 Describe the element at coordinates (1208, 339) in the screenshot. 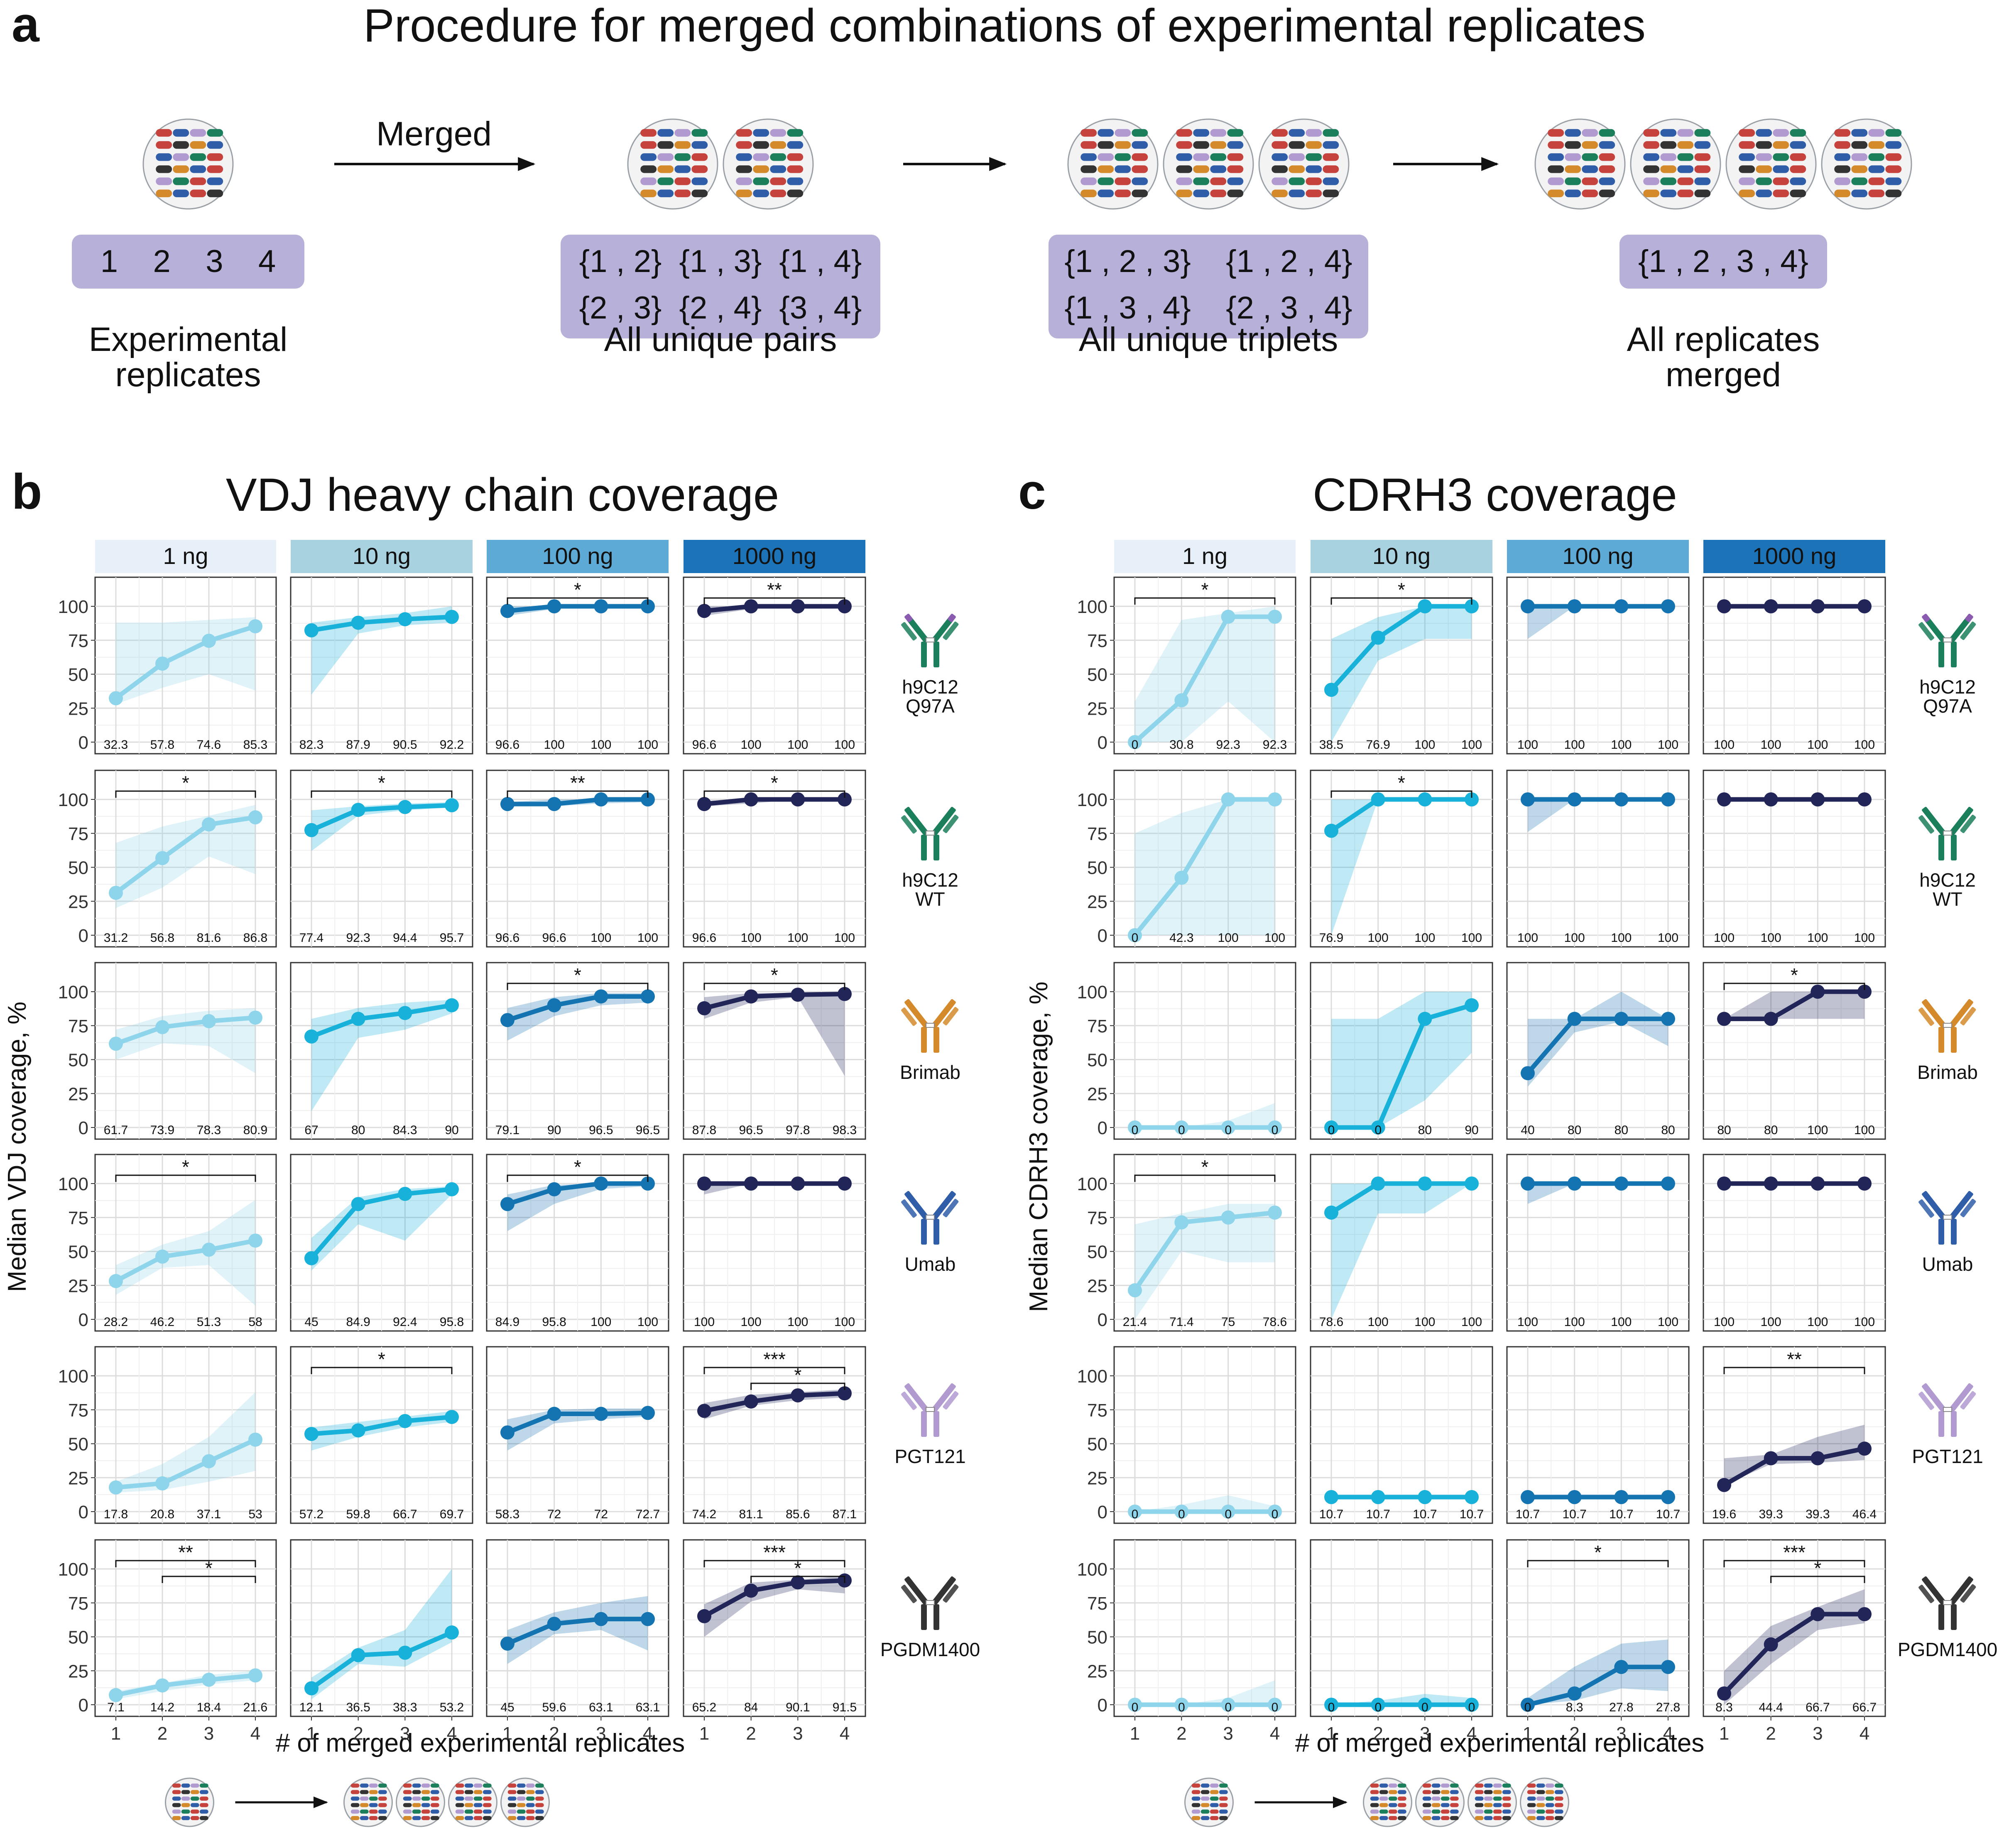

I see `step-caption: All unique triplets` at that location.